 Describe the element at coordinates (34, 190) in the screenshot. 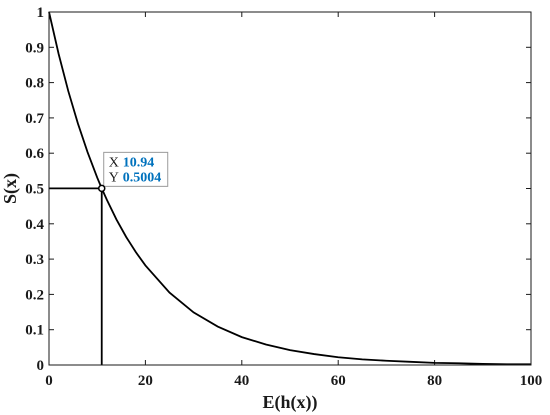

I see `y-tick-label: 0.5` at that location.